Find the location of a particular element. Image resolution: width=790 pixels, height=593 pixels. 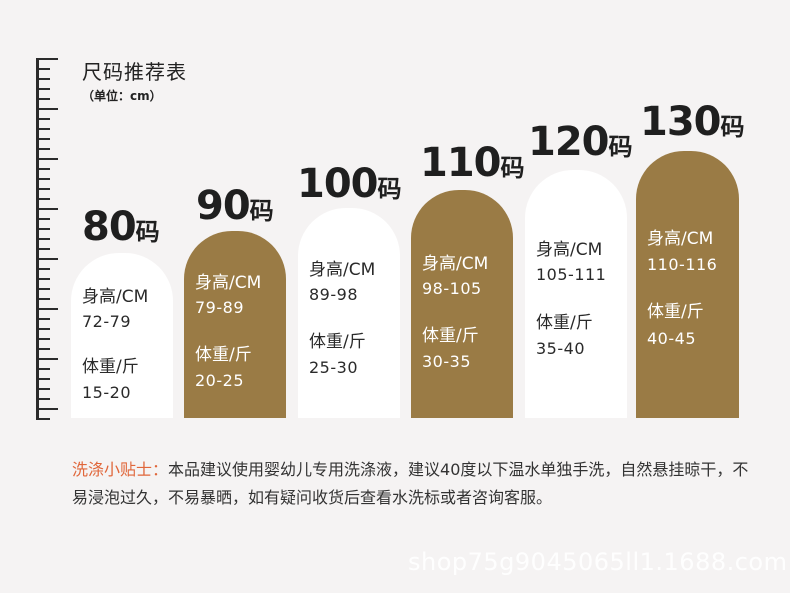

height-value: 79-89 is located at coordinates (219, 307).